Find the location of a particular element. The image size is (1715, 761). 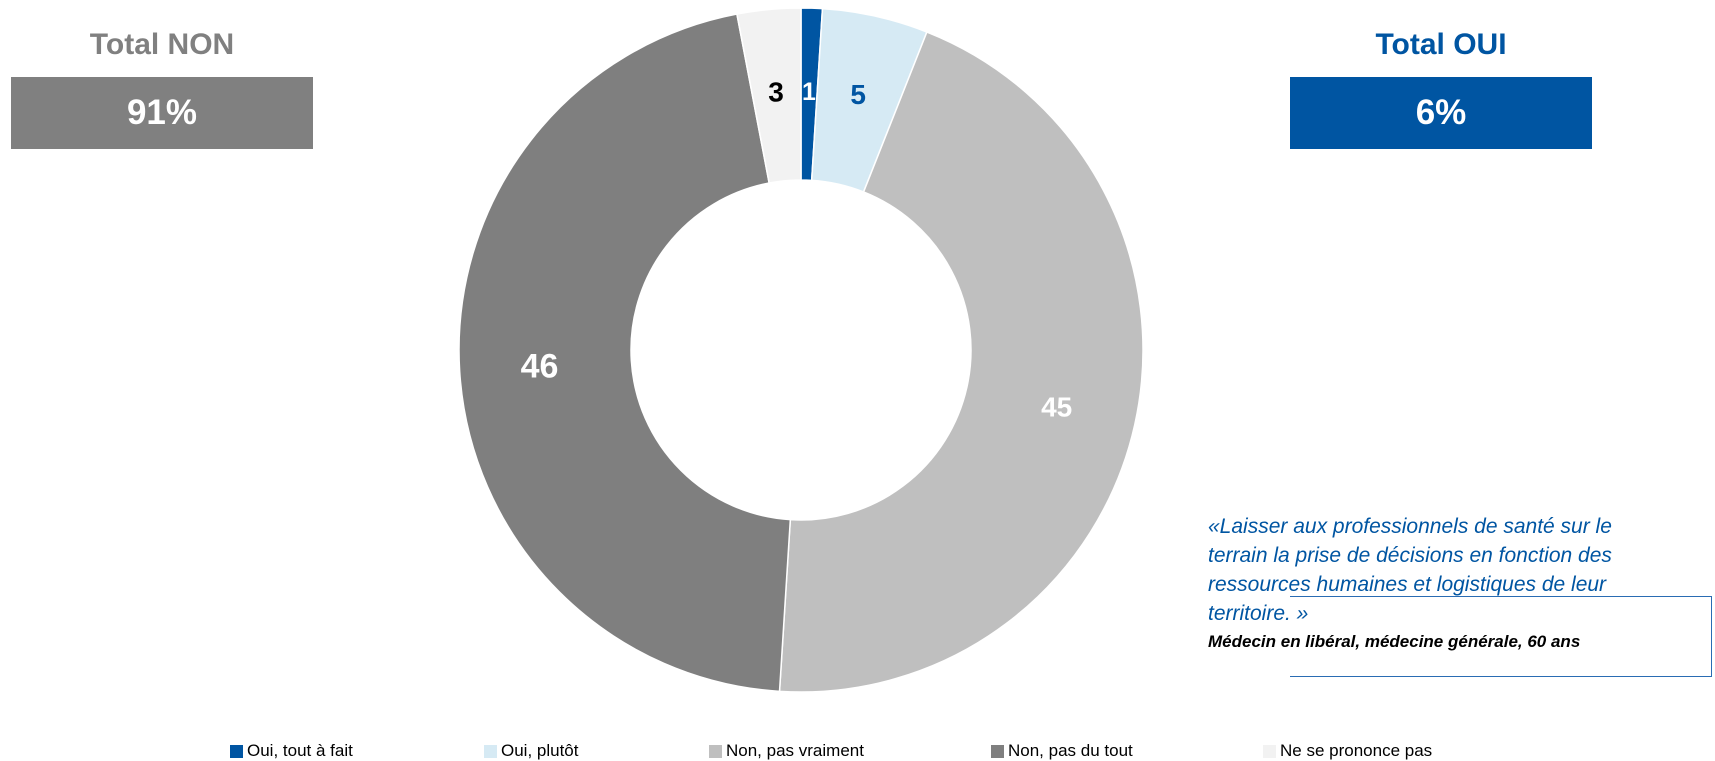

legend-item-non-pas-vraiment: Non, pas vraiment is located at coordinates (786, 751).